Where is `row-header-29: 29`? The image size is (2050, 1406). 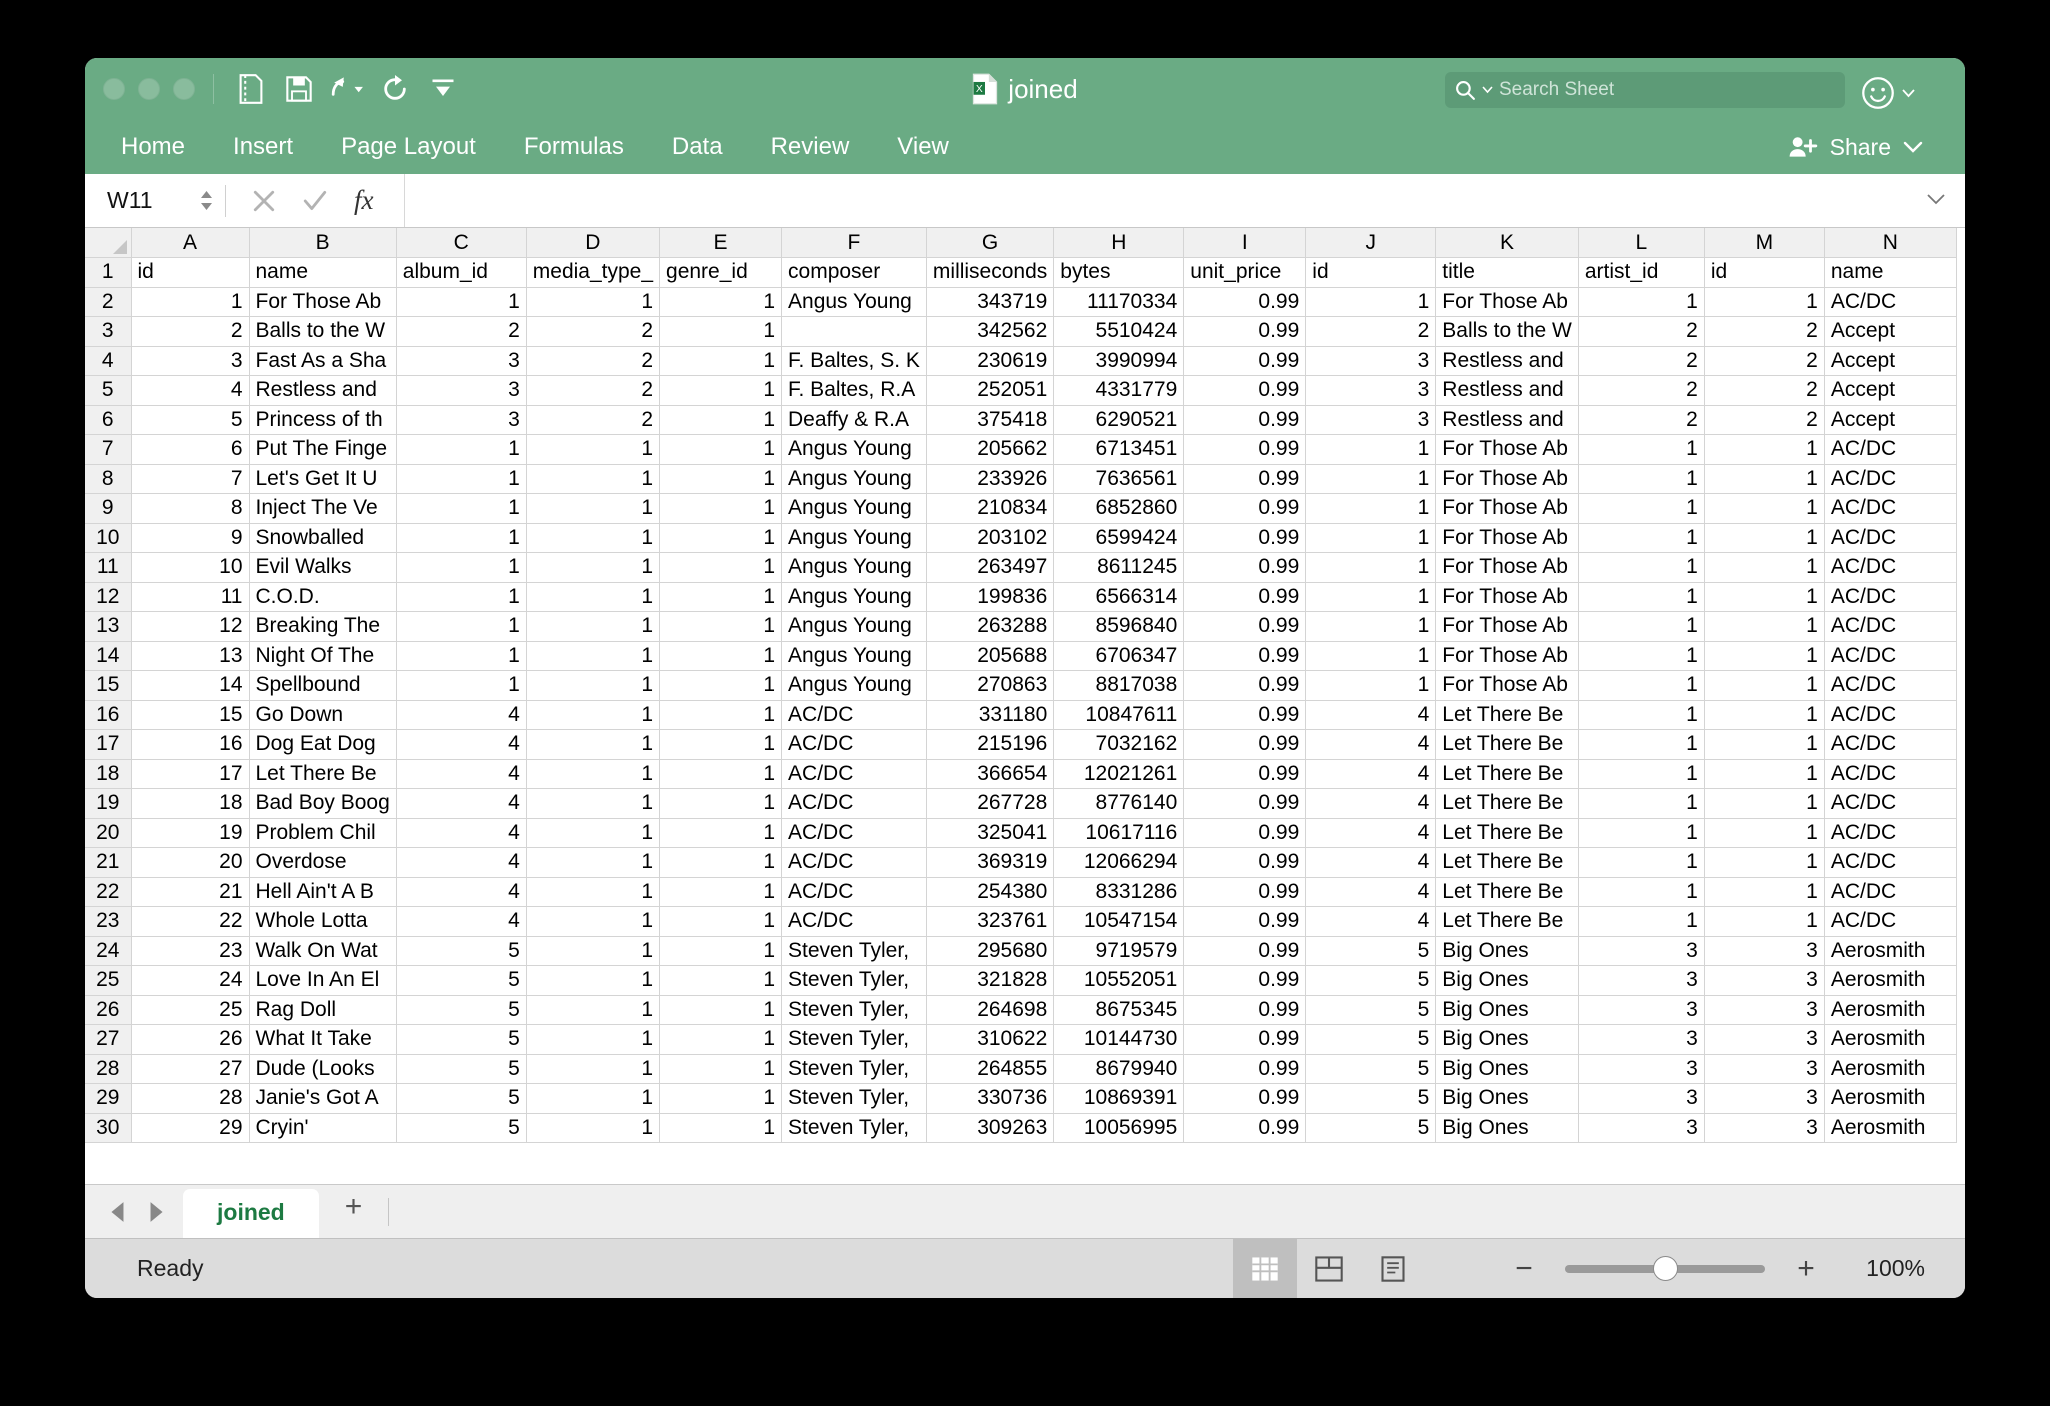 row-header-29: 29 is located at coordinates (108, 1098).